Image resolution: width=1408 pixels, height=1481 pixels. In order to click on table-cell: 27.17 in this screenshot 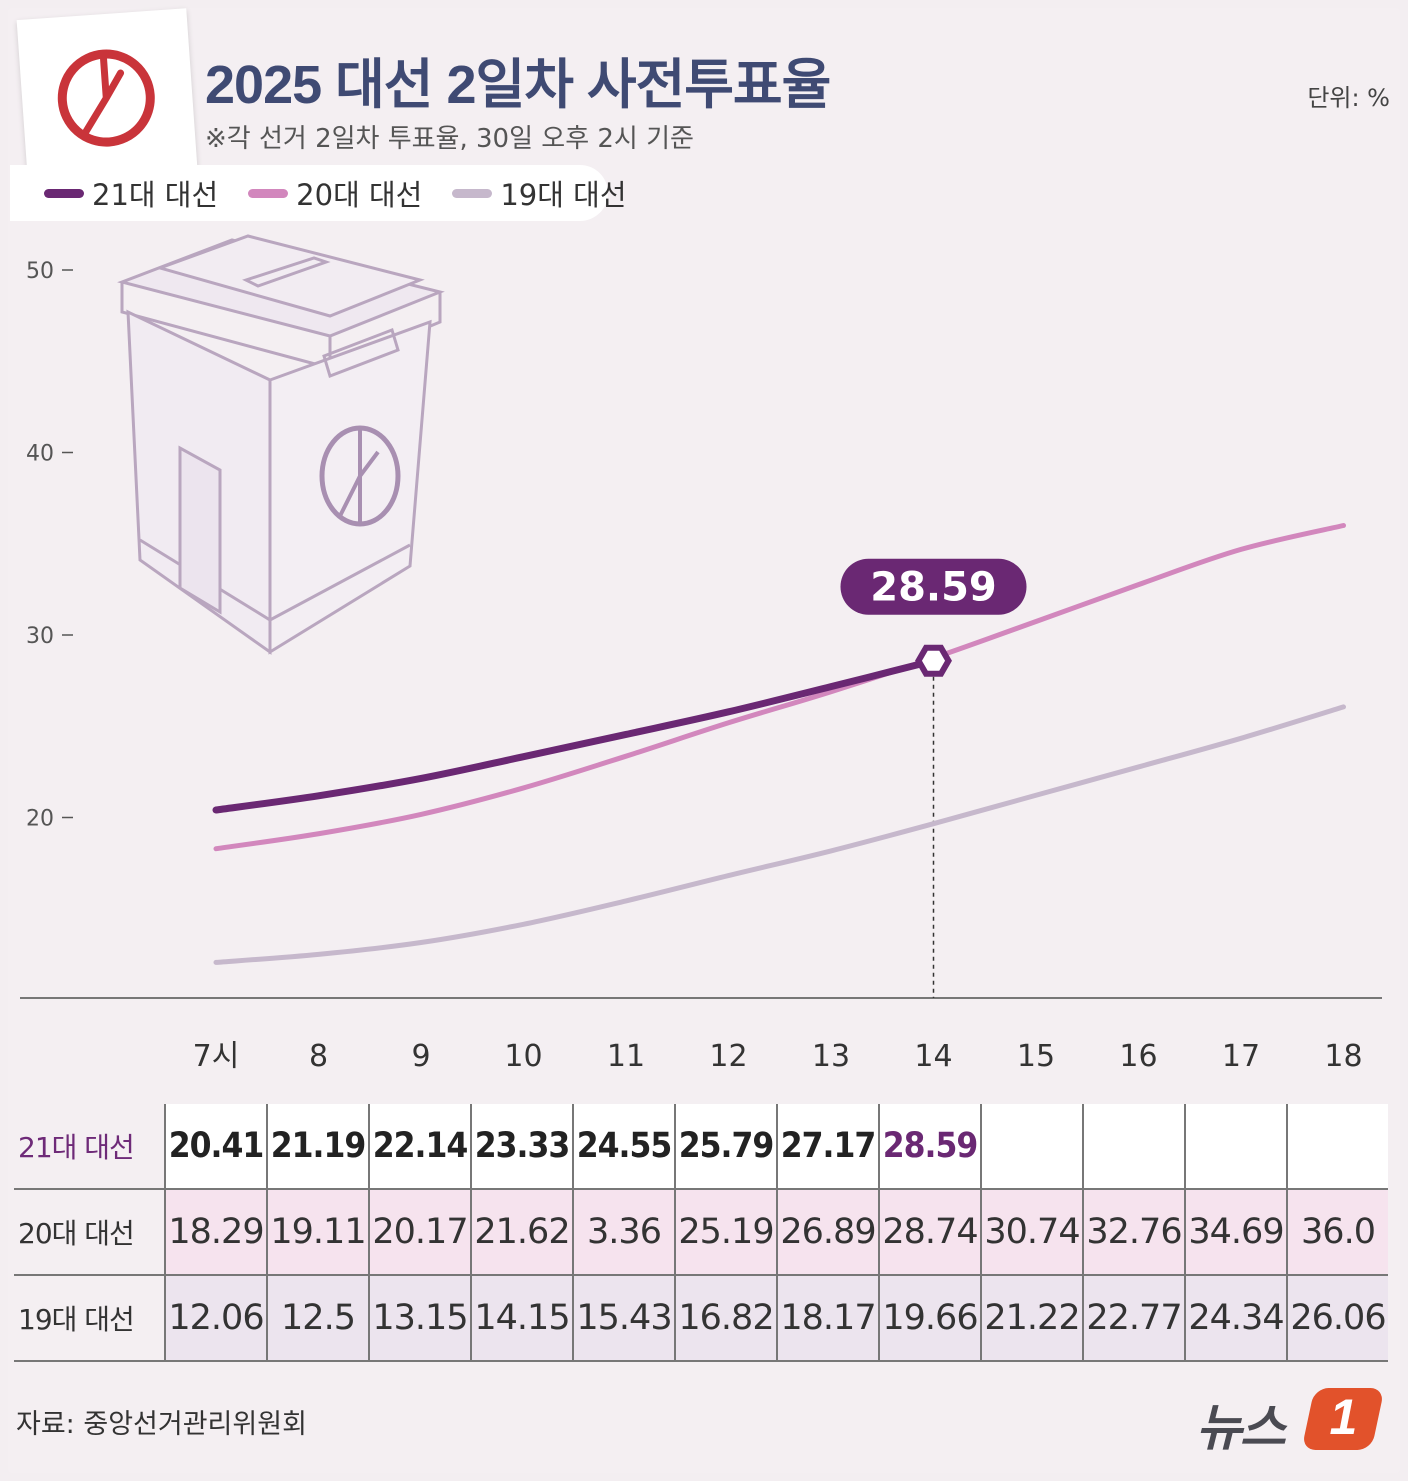, I will do `click(827, 1146)`.